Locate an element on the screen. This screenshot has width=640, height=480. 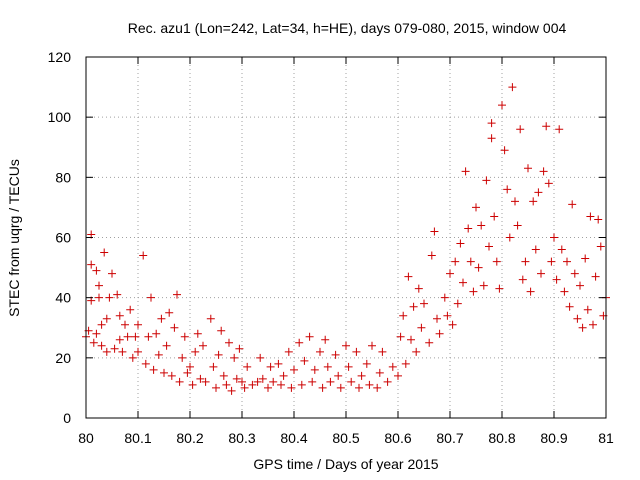
x-tick-label: 80.6 is located at coordinates (397, 438).